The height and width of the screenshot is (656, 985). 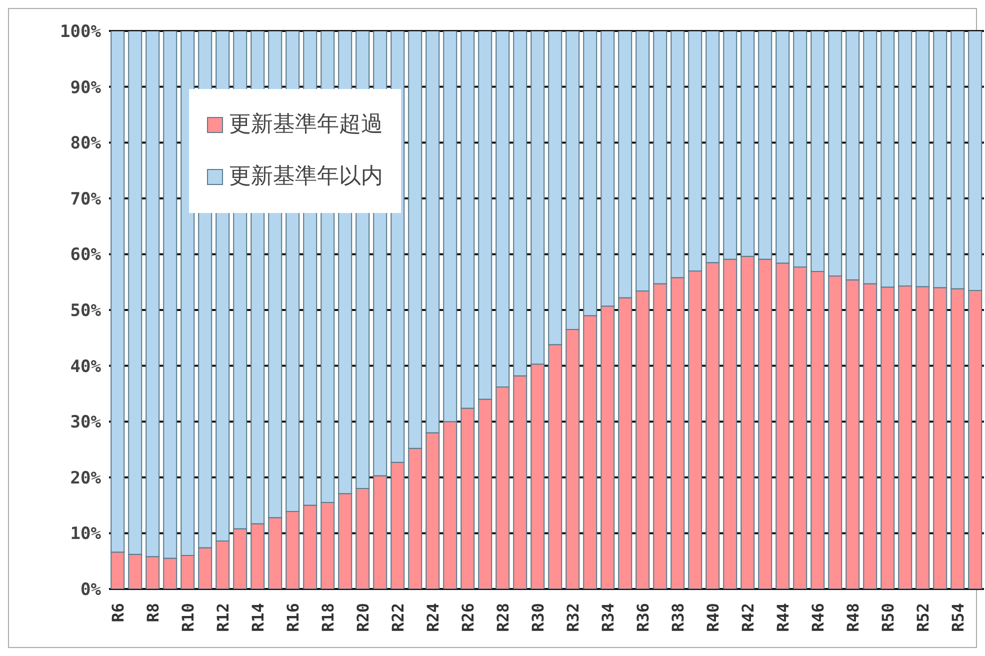 I want to click on x-tick-label: R48, so click(x=852, y=617).